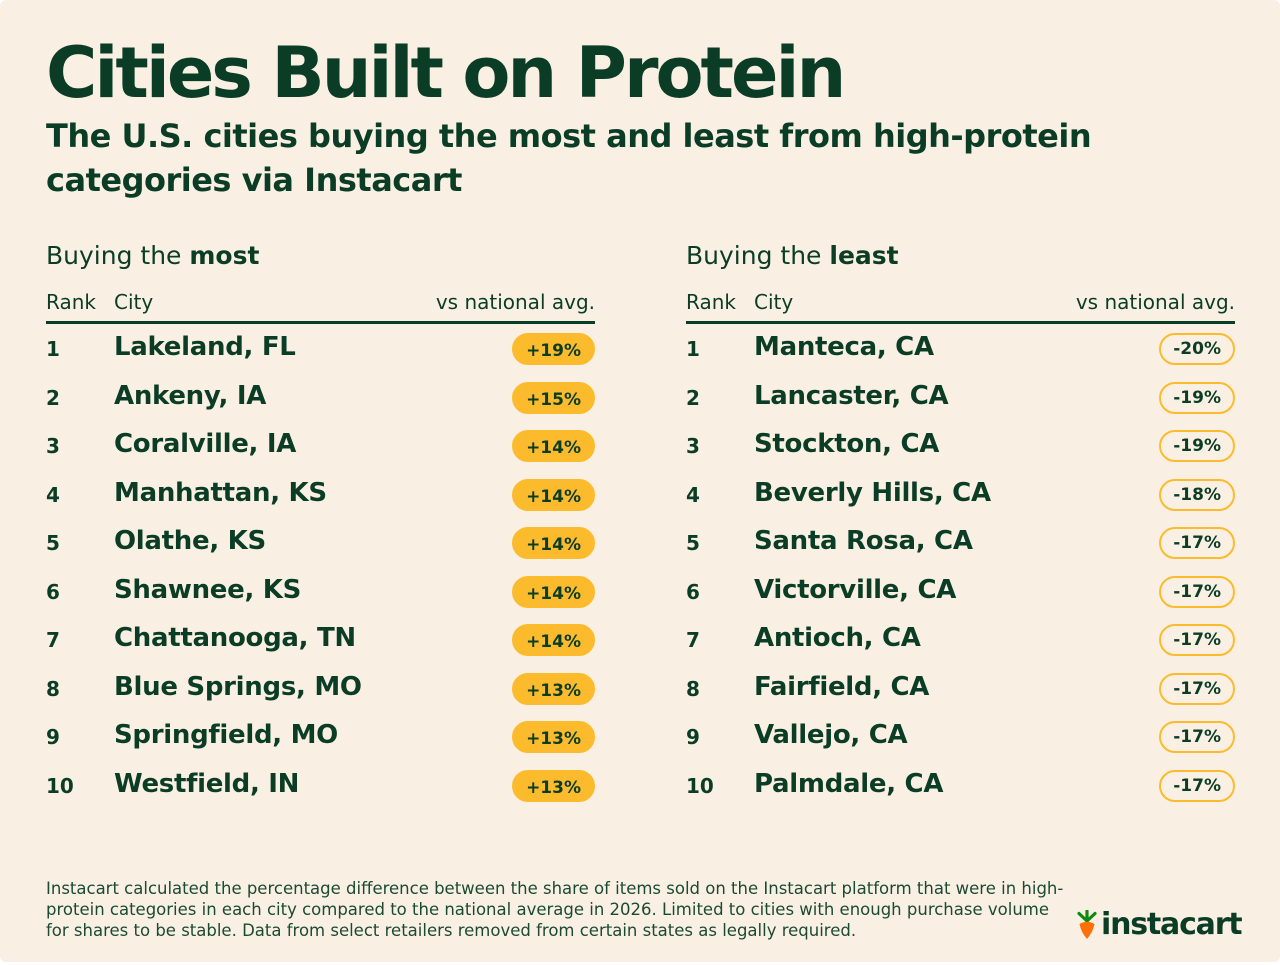 The height and width of the screenshot is (965, 1280). I want to click on least-row: 7 Antioch, CA -17%, so click(960, 639).